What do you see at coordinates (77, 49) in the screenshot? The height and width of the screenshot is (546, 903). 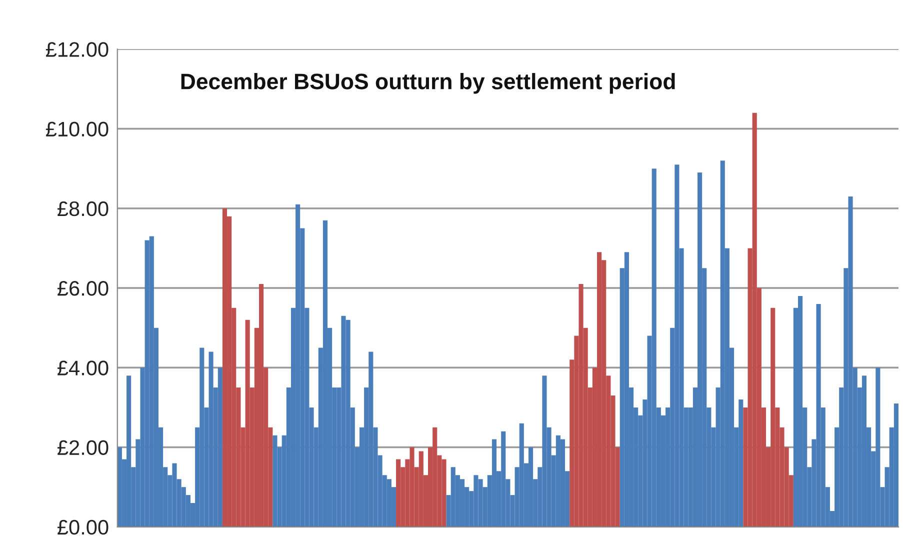 I see `y-tick-label: £12.00` at bounding box center [77, 49].